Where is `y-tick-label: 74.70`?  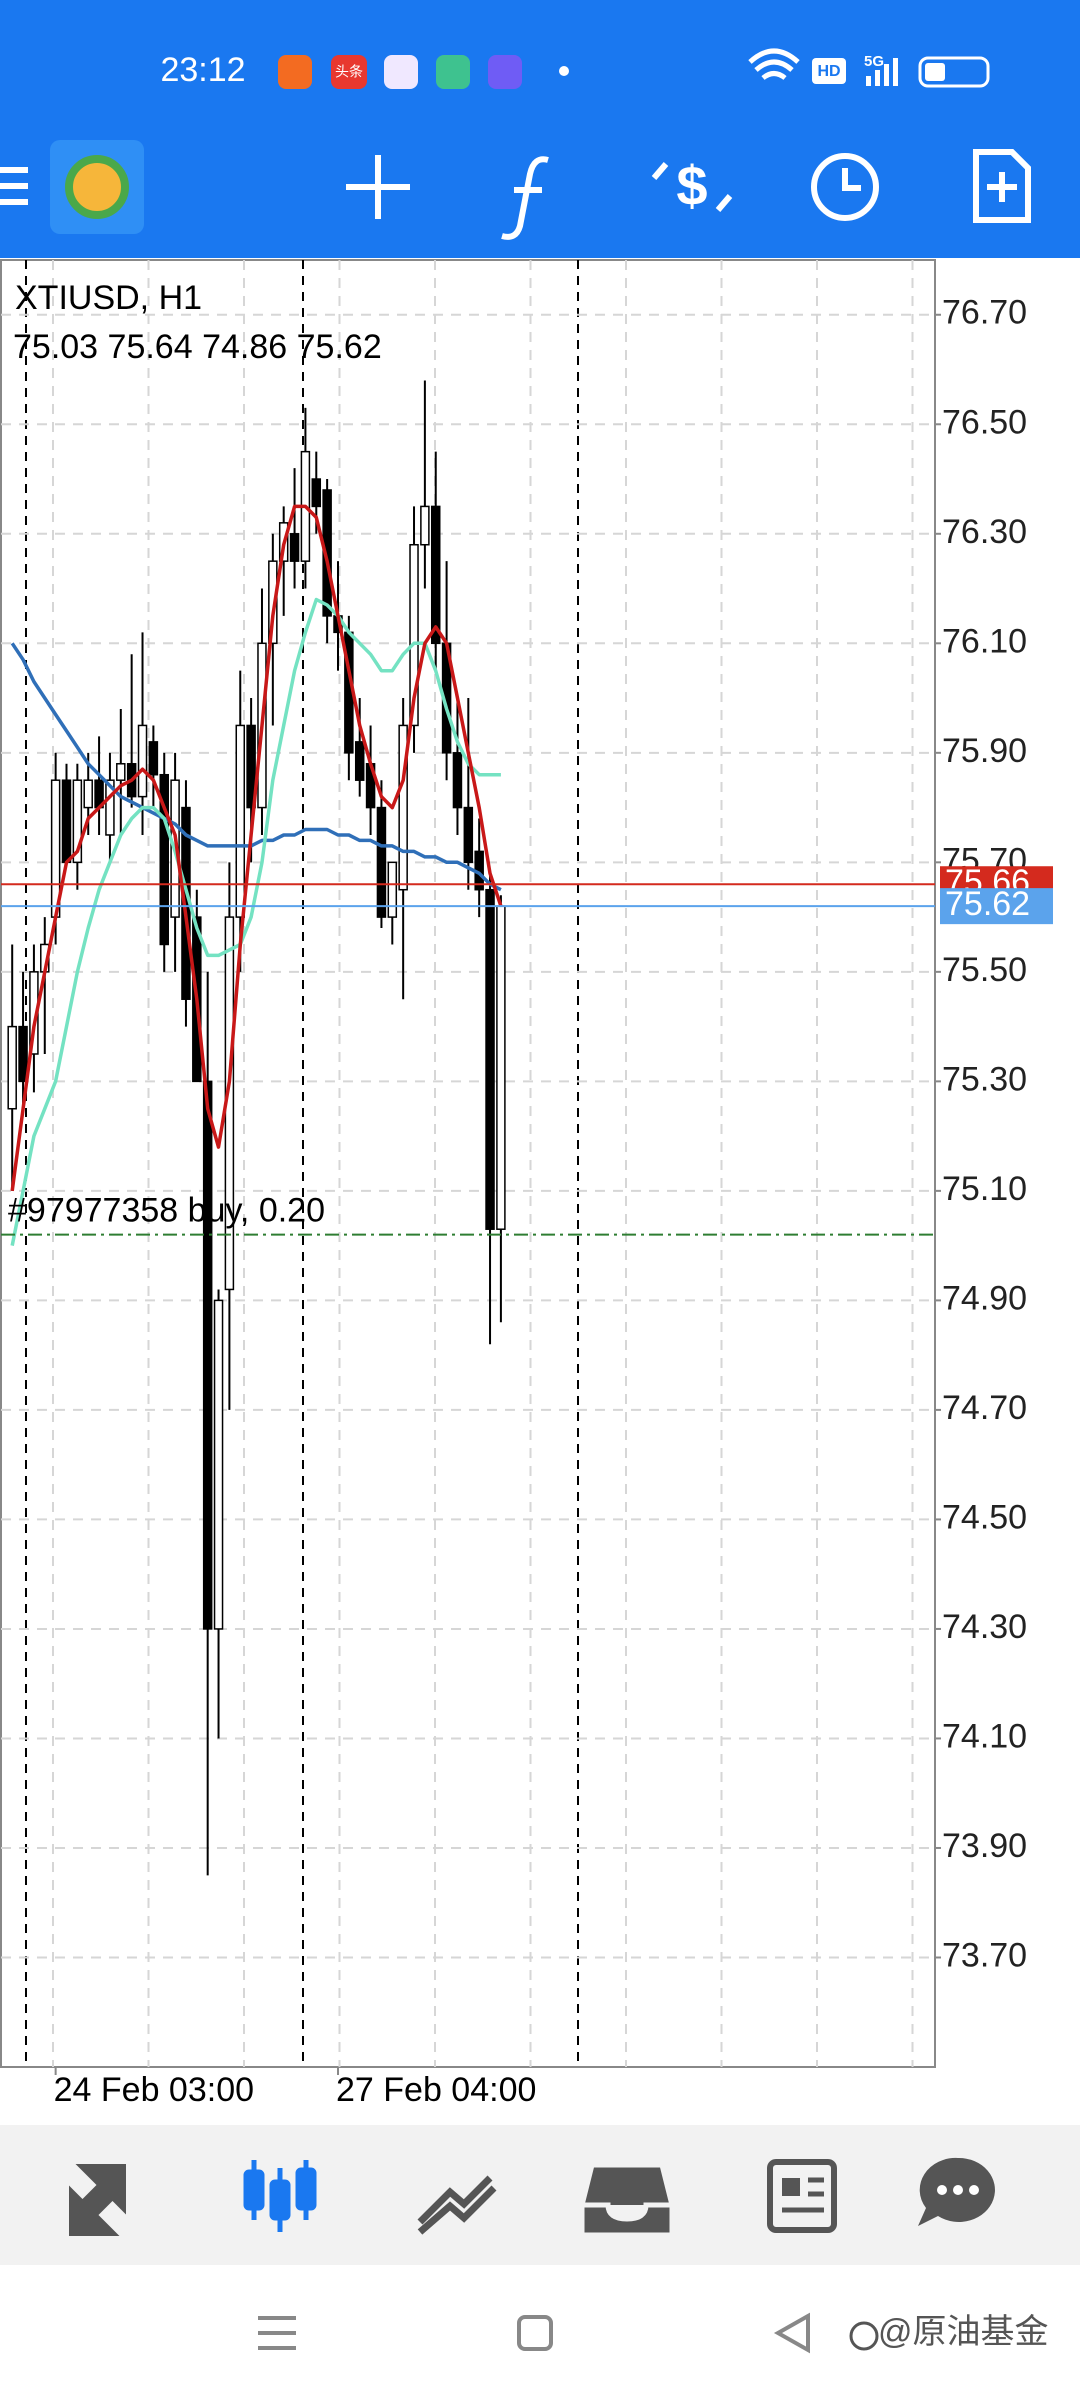 y-tick-label: 74.70 is located at coordinates (984, 1408).